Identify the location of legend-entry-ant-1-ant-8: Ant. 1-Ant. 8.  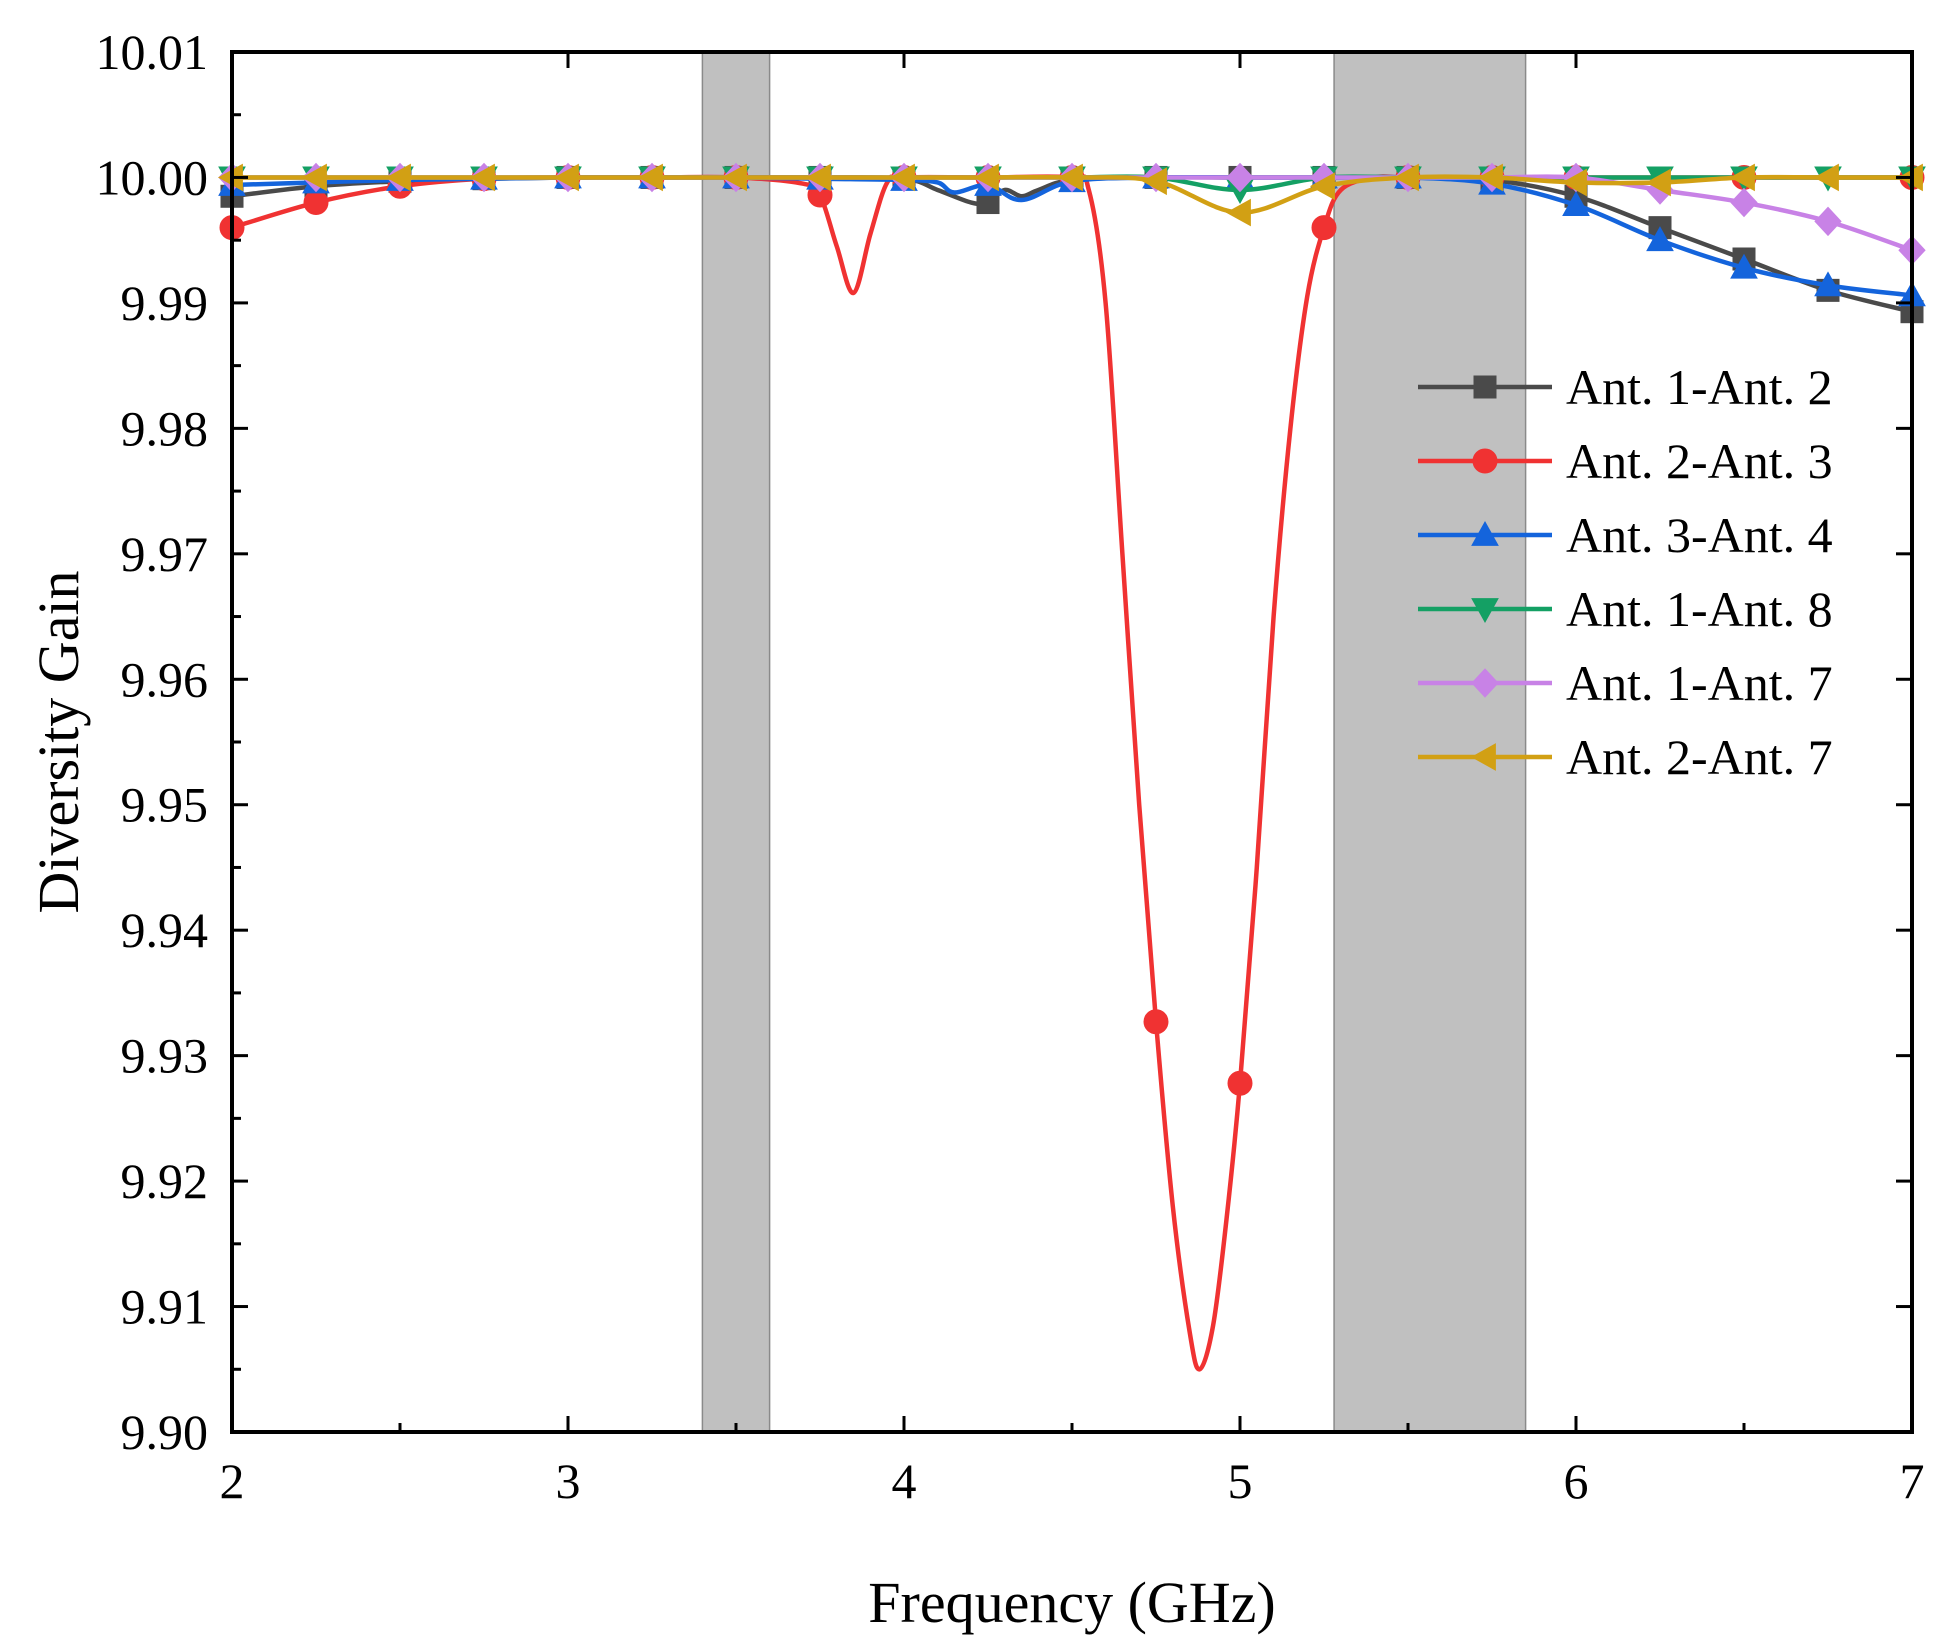
(1625, 609).